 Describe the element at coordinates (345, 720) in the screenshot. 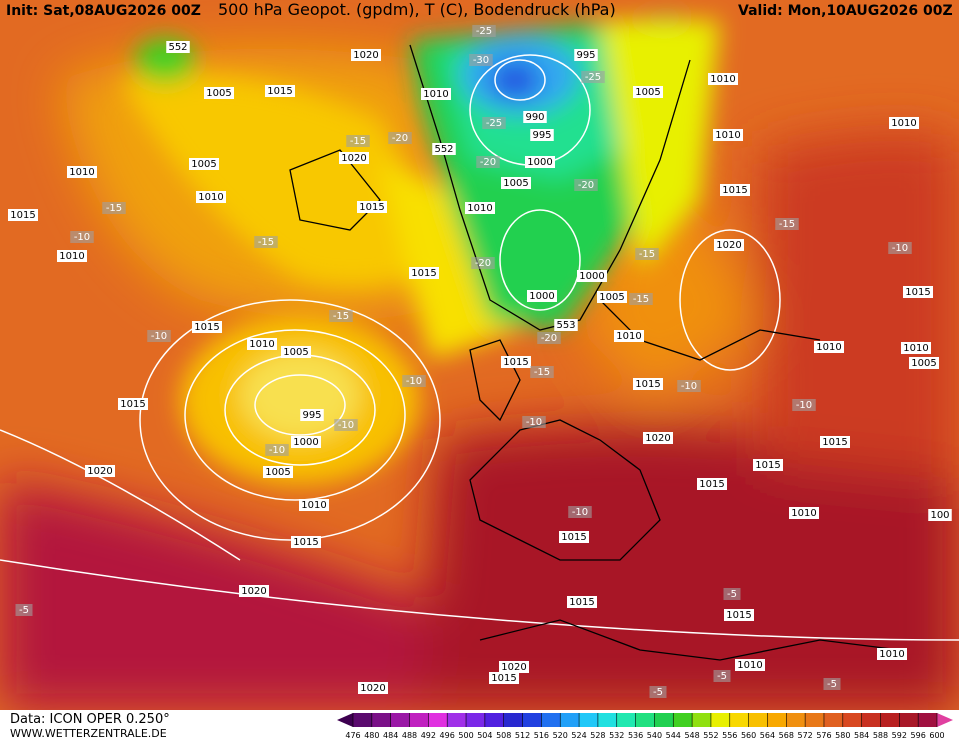

I see `colorbar-arrow-left` at that location.